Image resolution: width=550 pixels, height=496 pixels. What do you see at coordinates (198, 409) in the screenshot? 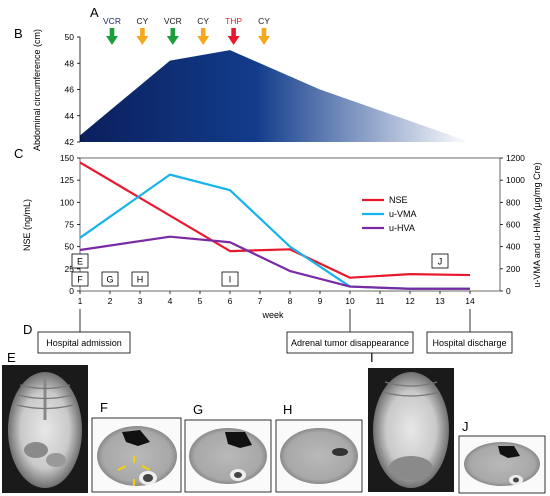
I see `image-g-label: G` at bounding box center [198, 409].